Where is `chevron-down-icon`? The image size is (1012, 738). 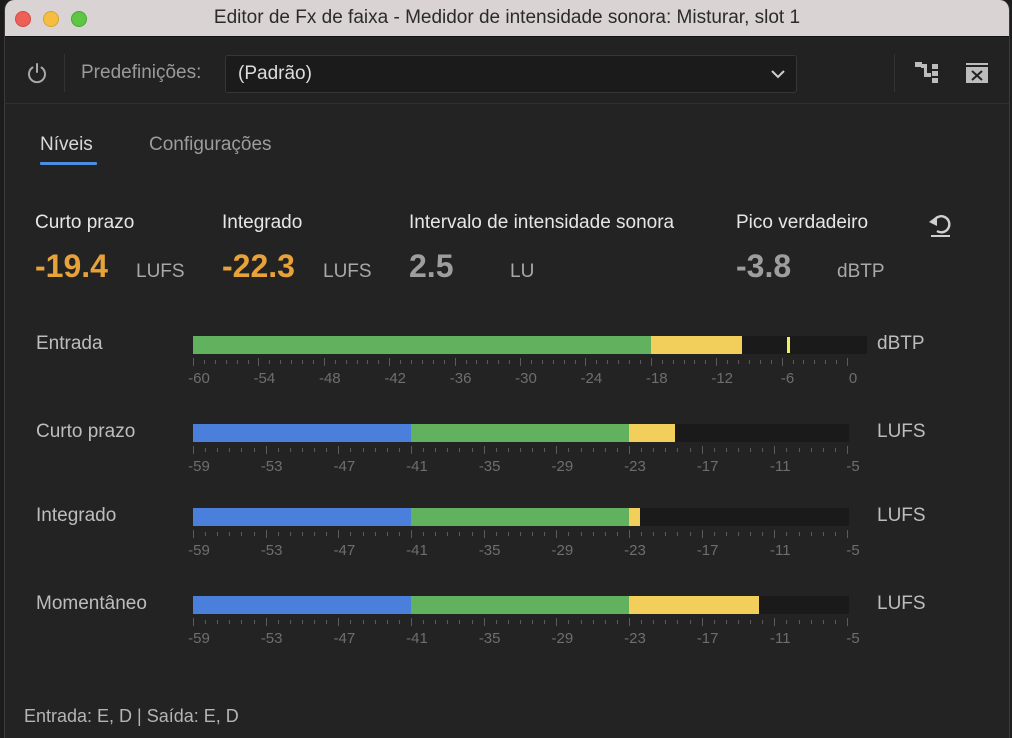
chevron-down-icon is located at coordinates (778, 74).